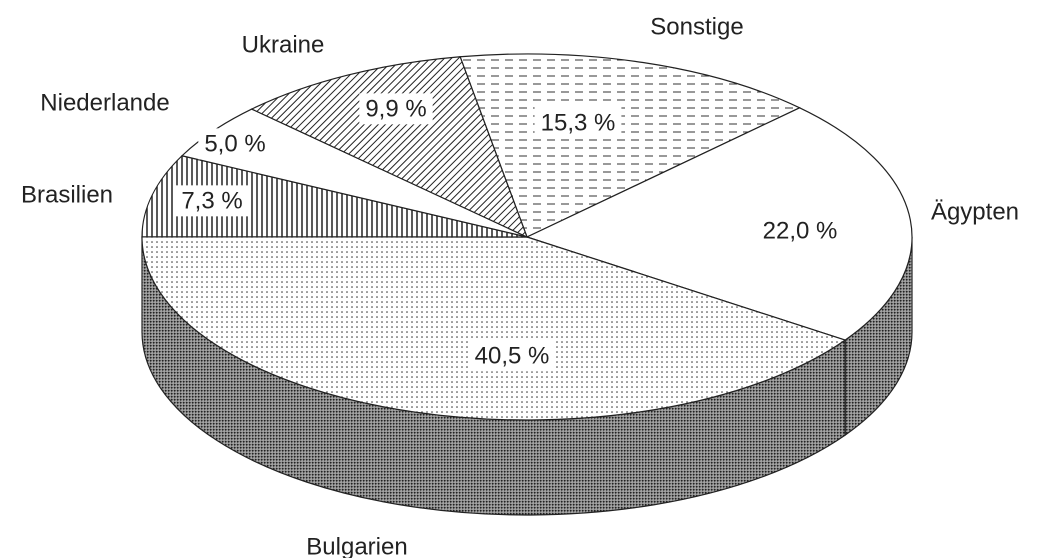 This screenshot has height=558, width=1044. I want to click on category-label: Brasilien, so click(67, 194).